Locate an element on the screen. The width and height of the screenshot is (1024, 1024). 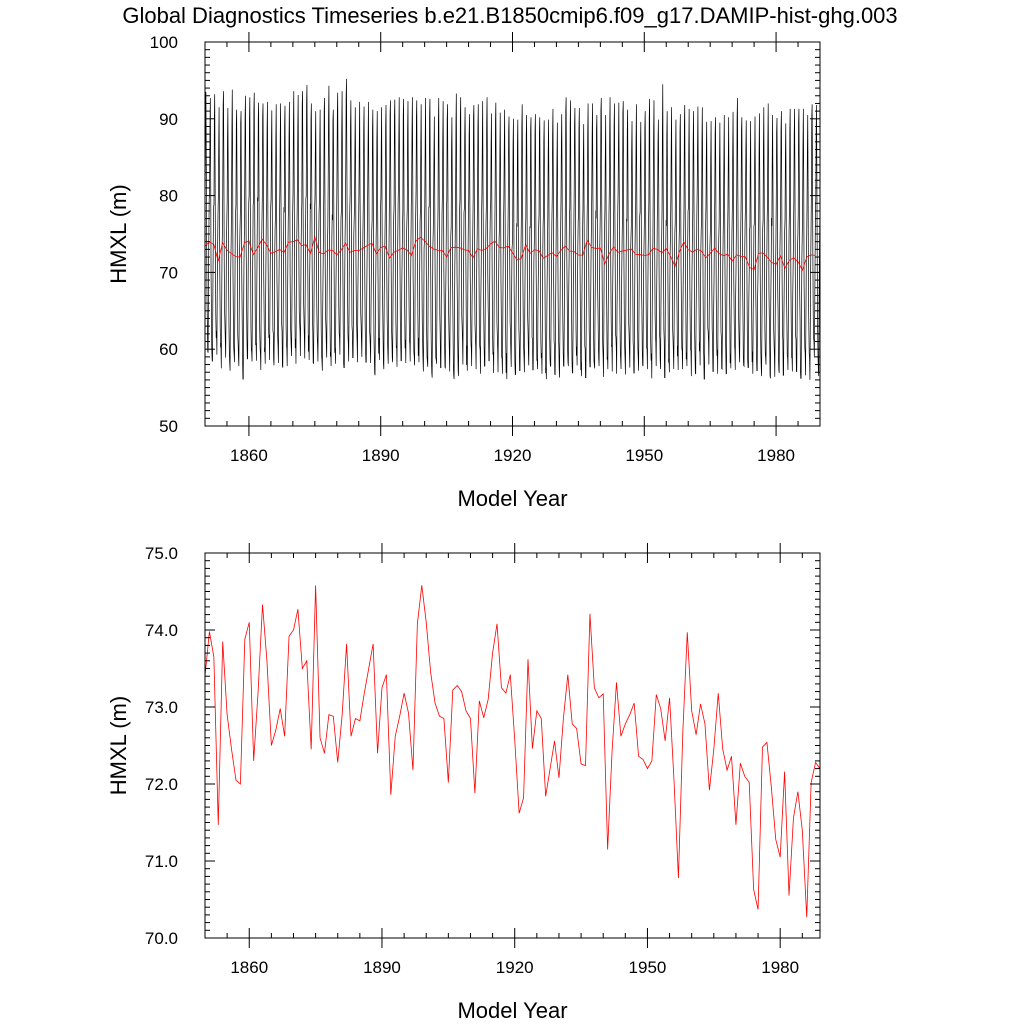
y-tick-label: 90 is located at coordinates (168, 119).